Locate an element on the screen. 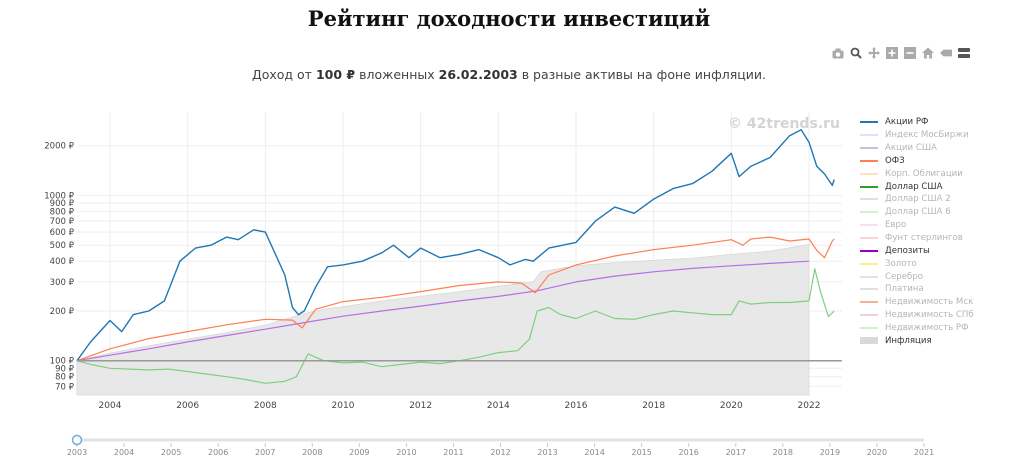 This screenshot has height=467, width=1018. legend-label: Доллар США 6 is located at coordinates (918, 212).